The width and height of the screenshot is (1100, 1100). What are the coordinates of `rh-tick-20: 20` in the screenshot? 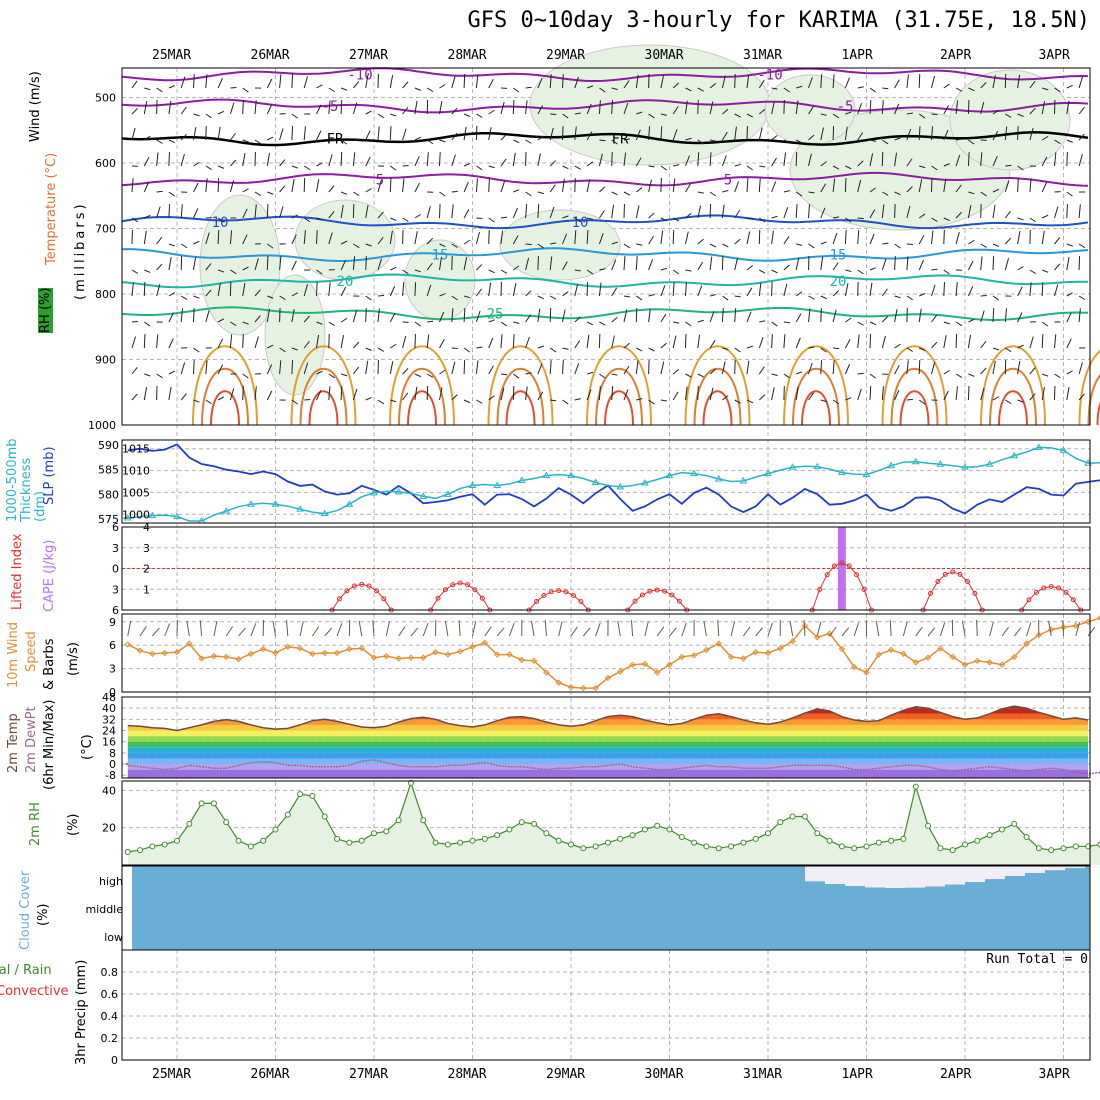 It's located at (109, 828).